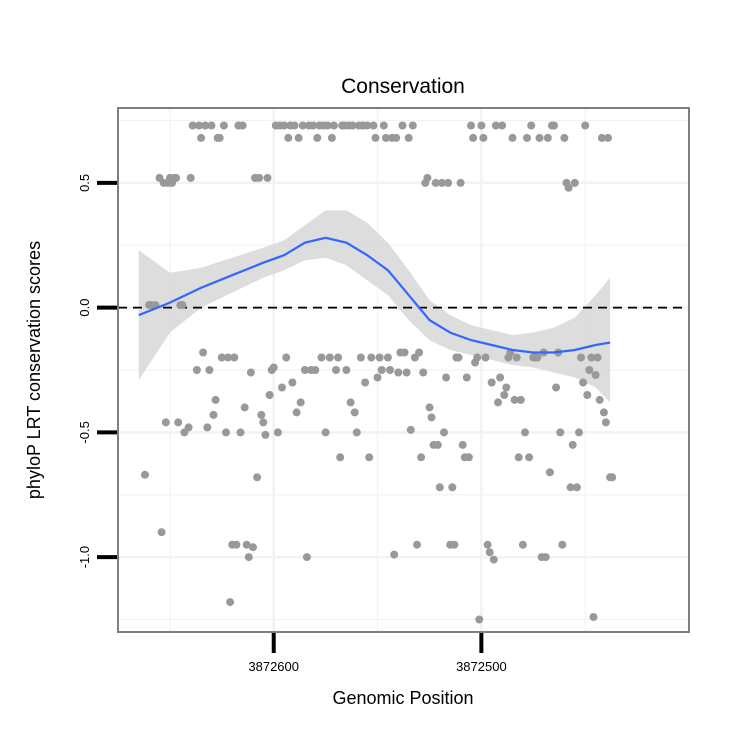 The width and height of the screenshot is (750, 750). I want to click on y-tick-label: 0.0, so click(84, 308).